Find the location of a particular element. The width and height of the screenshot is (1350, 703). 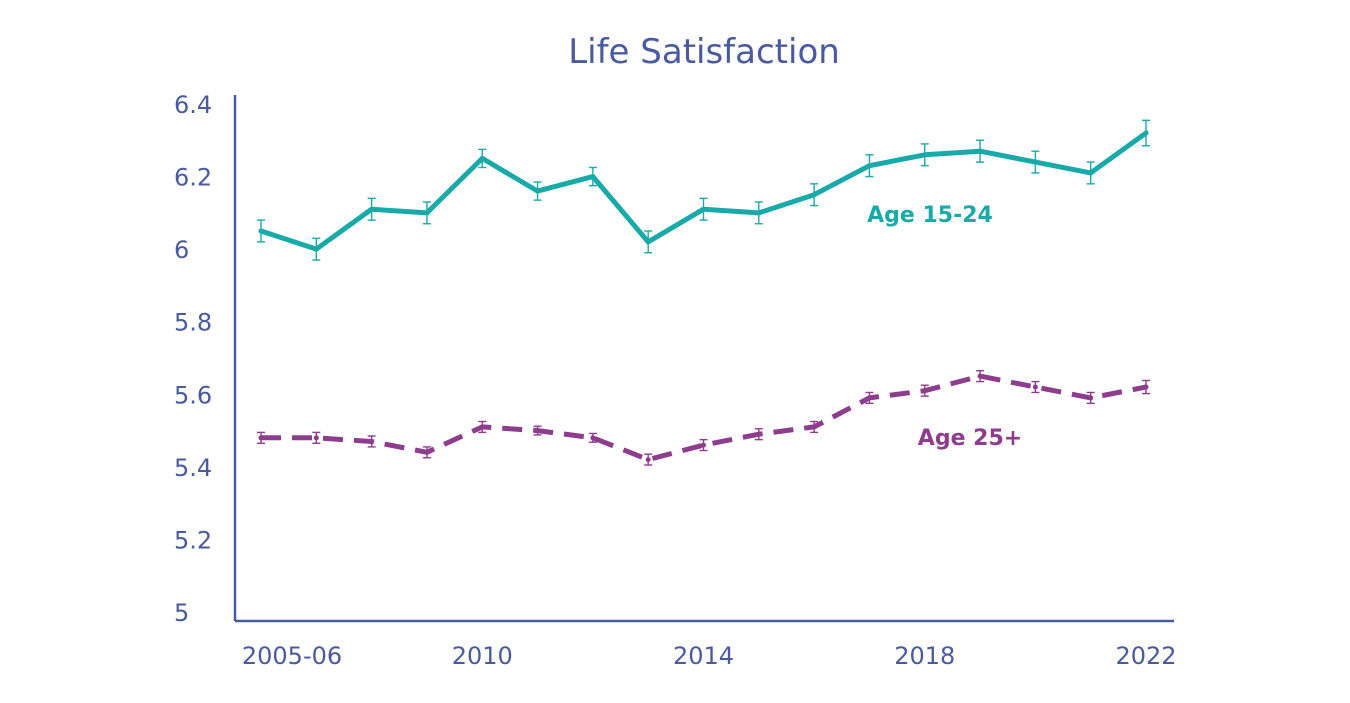

chart-title: Life Satisfaction is located at coordinates (704, 52).